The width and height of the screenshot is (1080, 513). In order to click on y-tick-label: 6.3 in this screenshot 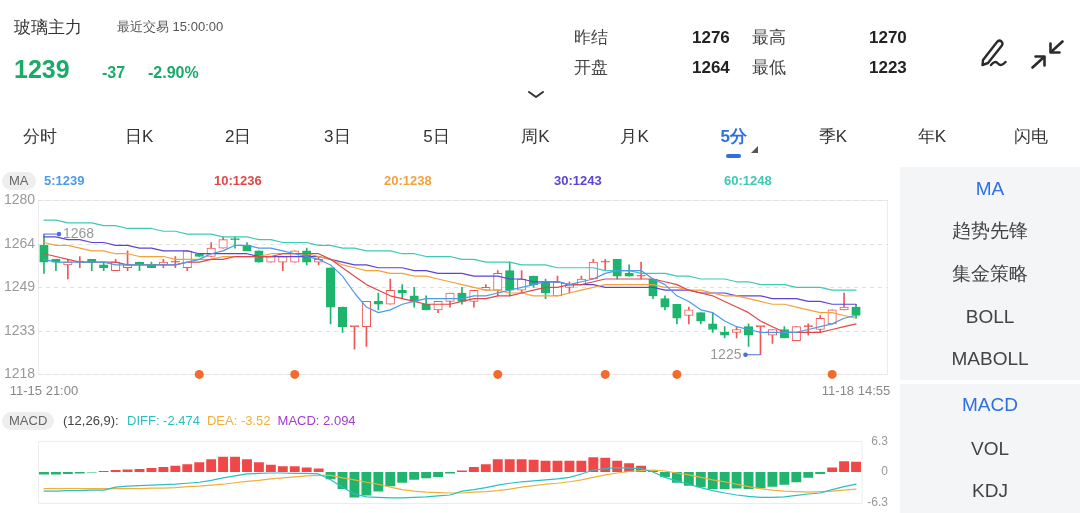, I will do `click(880, 440)`.